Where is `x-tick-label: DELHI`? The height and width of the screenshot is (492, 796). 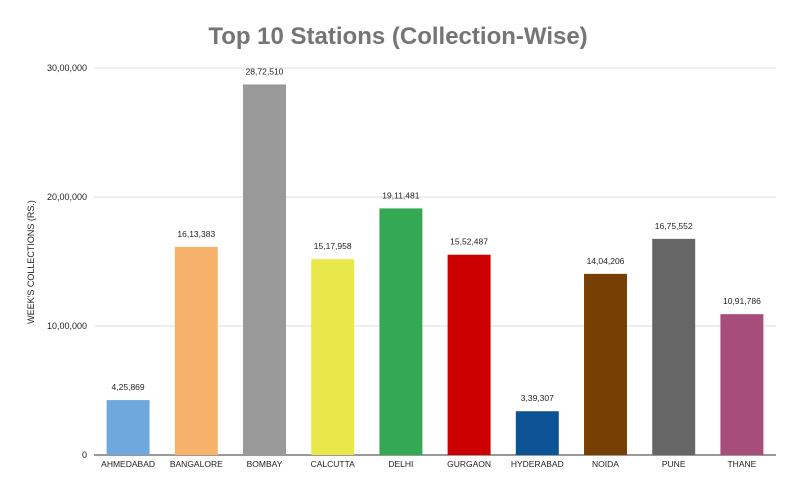
x-tick-label: DELHI is located at coordinates (400, 464).